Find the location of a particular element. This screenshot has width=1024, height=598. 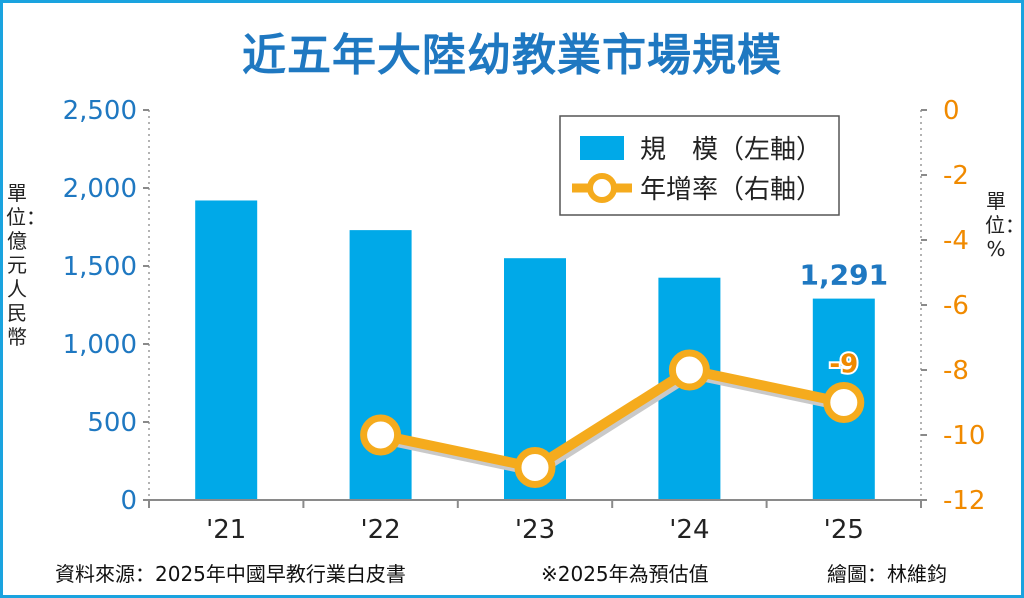

right-tick-label: -2 is located at coordinates (956, 176).